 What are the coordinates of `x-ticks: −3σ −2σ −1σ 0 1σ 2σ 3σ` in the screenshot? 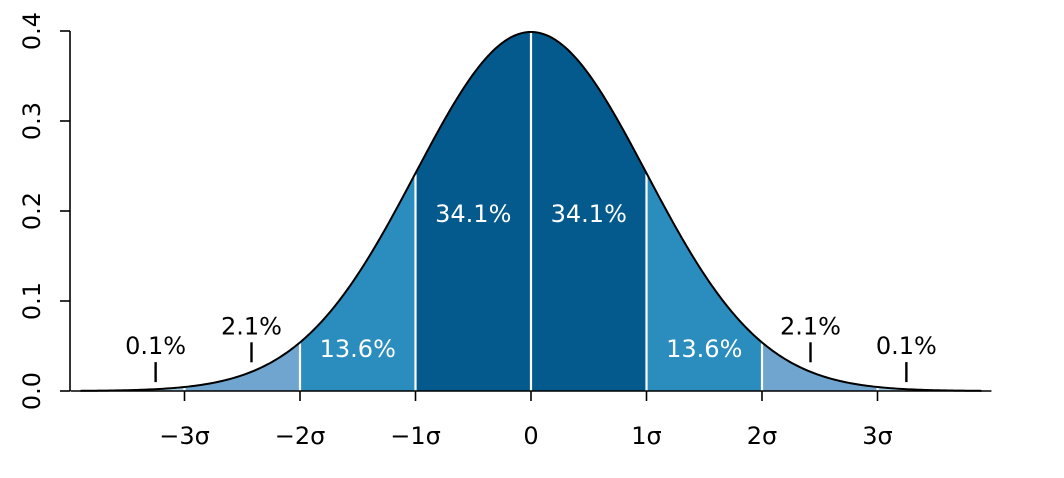 It's located at (526, 420).